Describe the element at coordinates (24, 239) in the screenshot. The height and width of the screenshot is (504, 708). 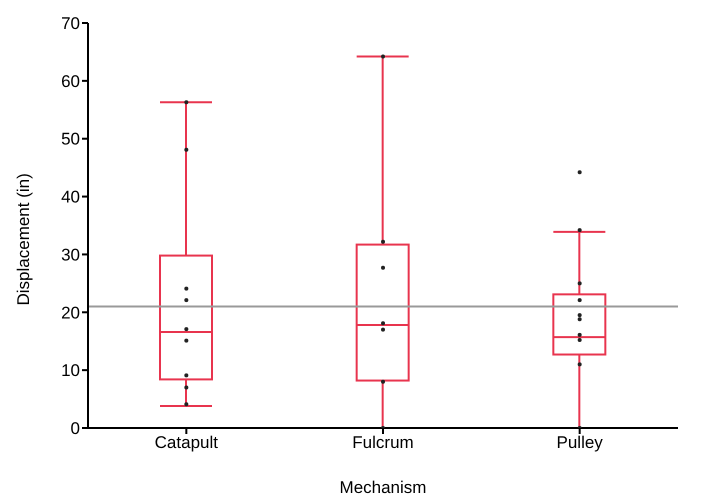
I see `y-axis-title: Displacement (in)` at that location.